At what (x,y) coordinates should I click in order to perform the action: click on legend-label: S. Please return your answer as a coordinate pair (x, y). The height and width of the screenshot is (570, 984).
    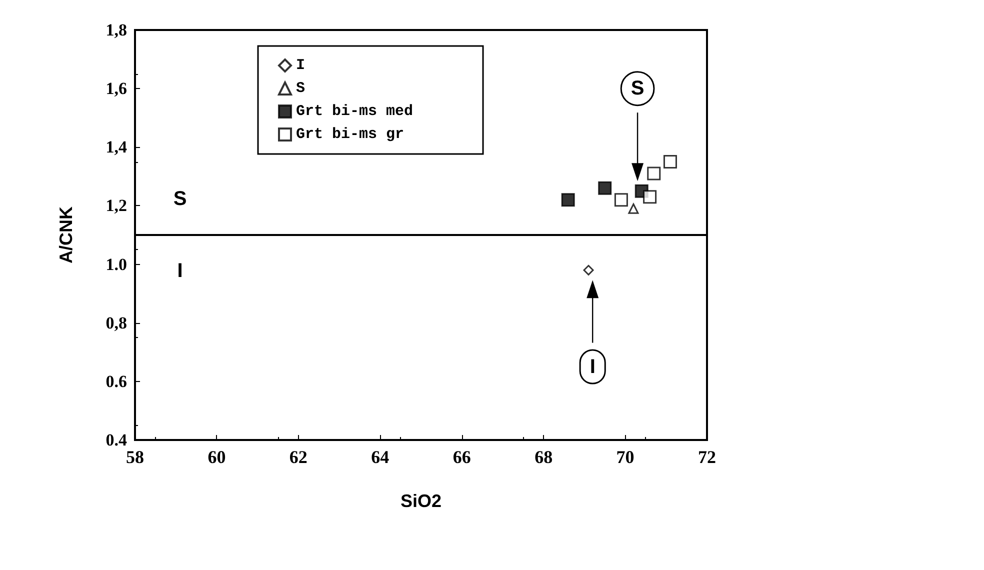
    Looking at the image, I should click on (301, 88).